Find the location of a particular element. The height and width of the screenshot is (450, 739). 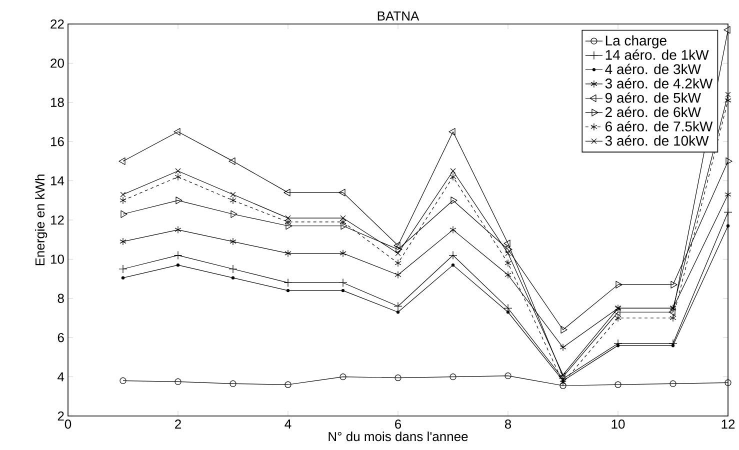

legend-label: 6 aéro. de 7.5kW is located at coordinates (659, 126).